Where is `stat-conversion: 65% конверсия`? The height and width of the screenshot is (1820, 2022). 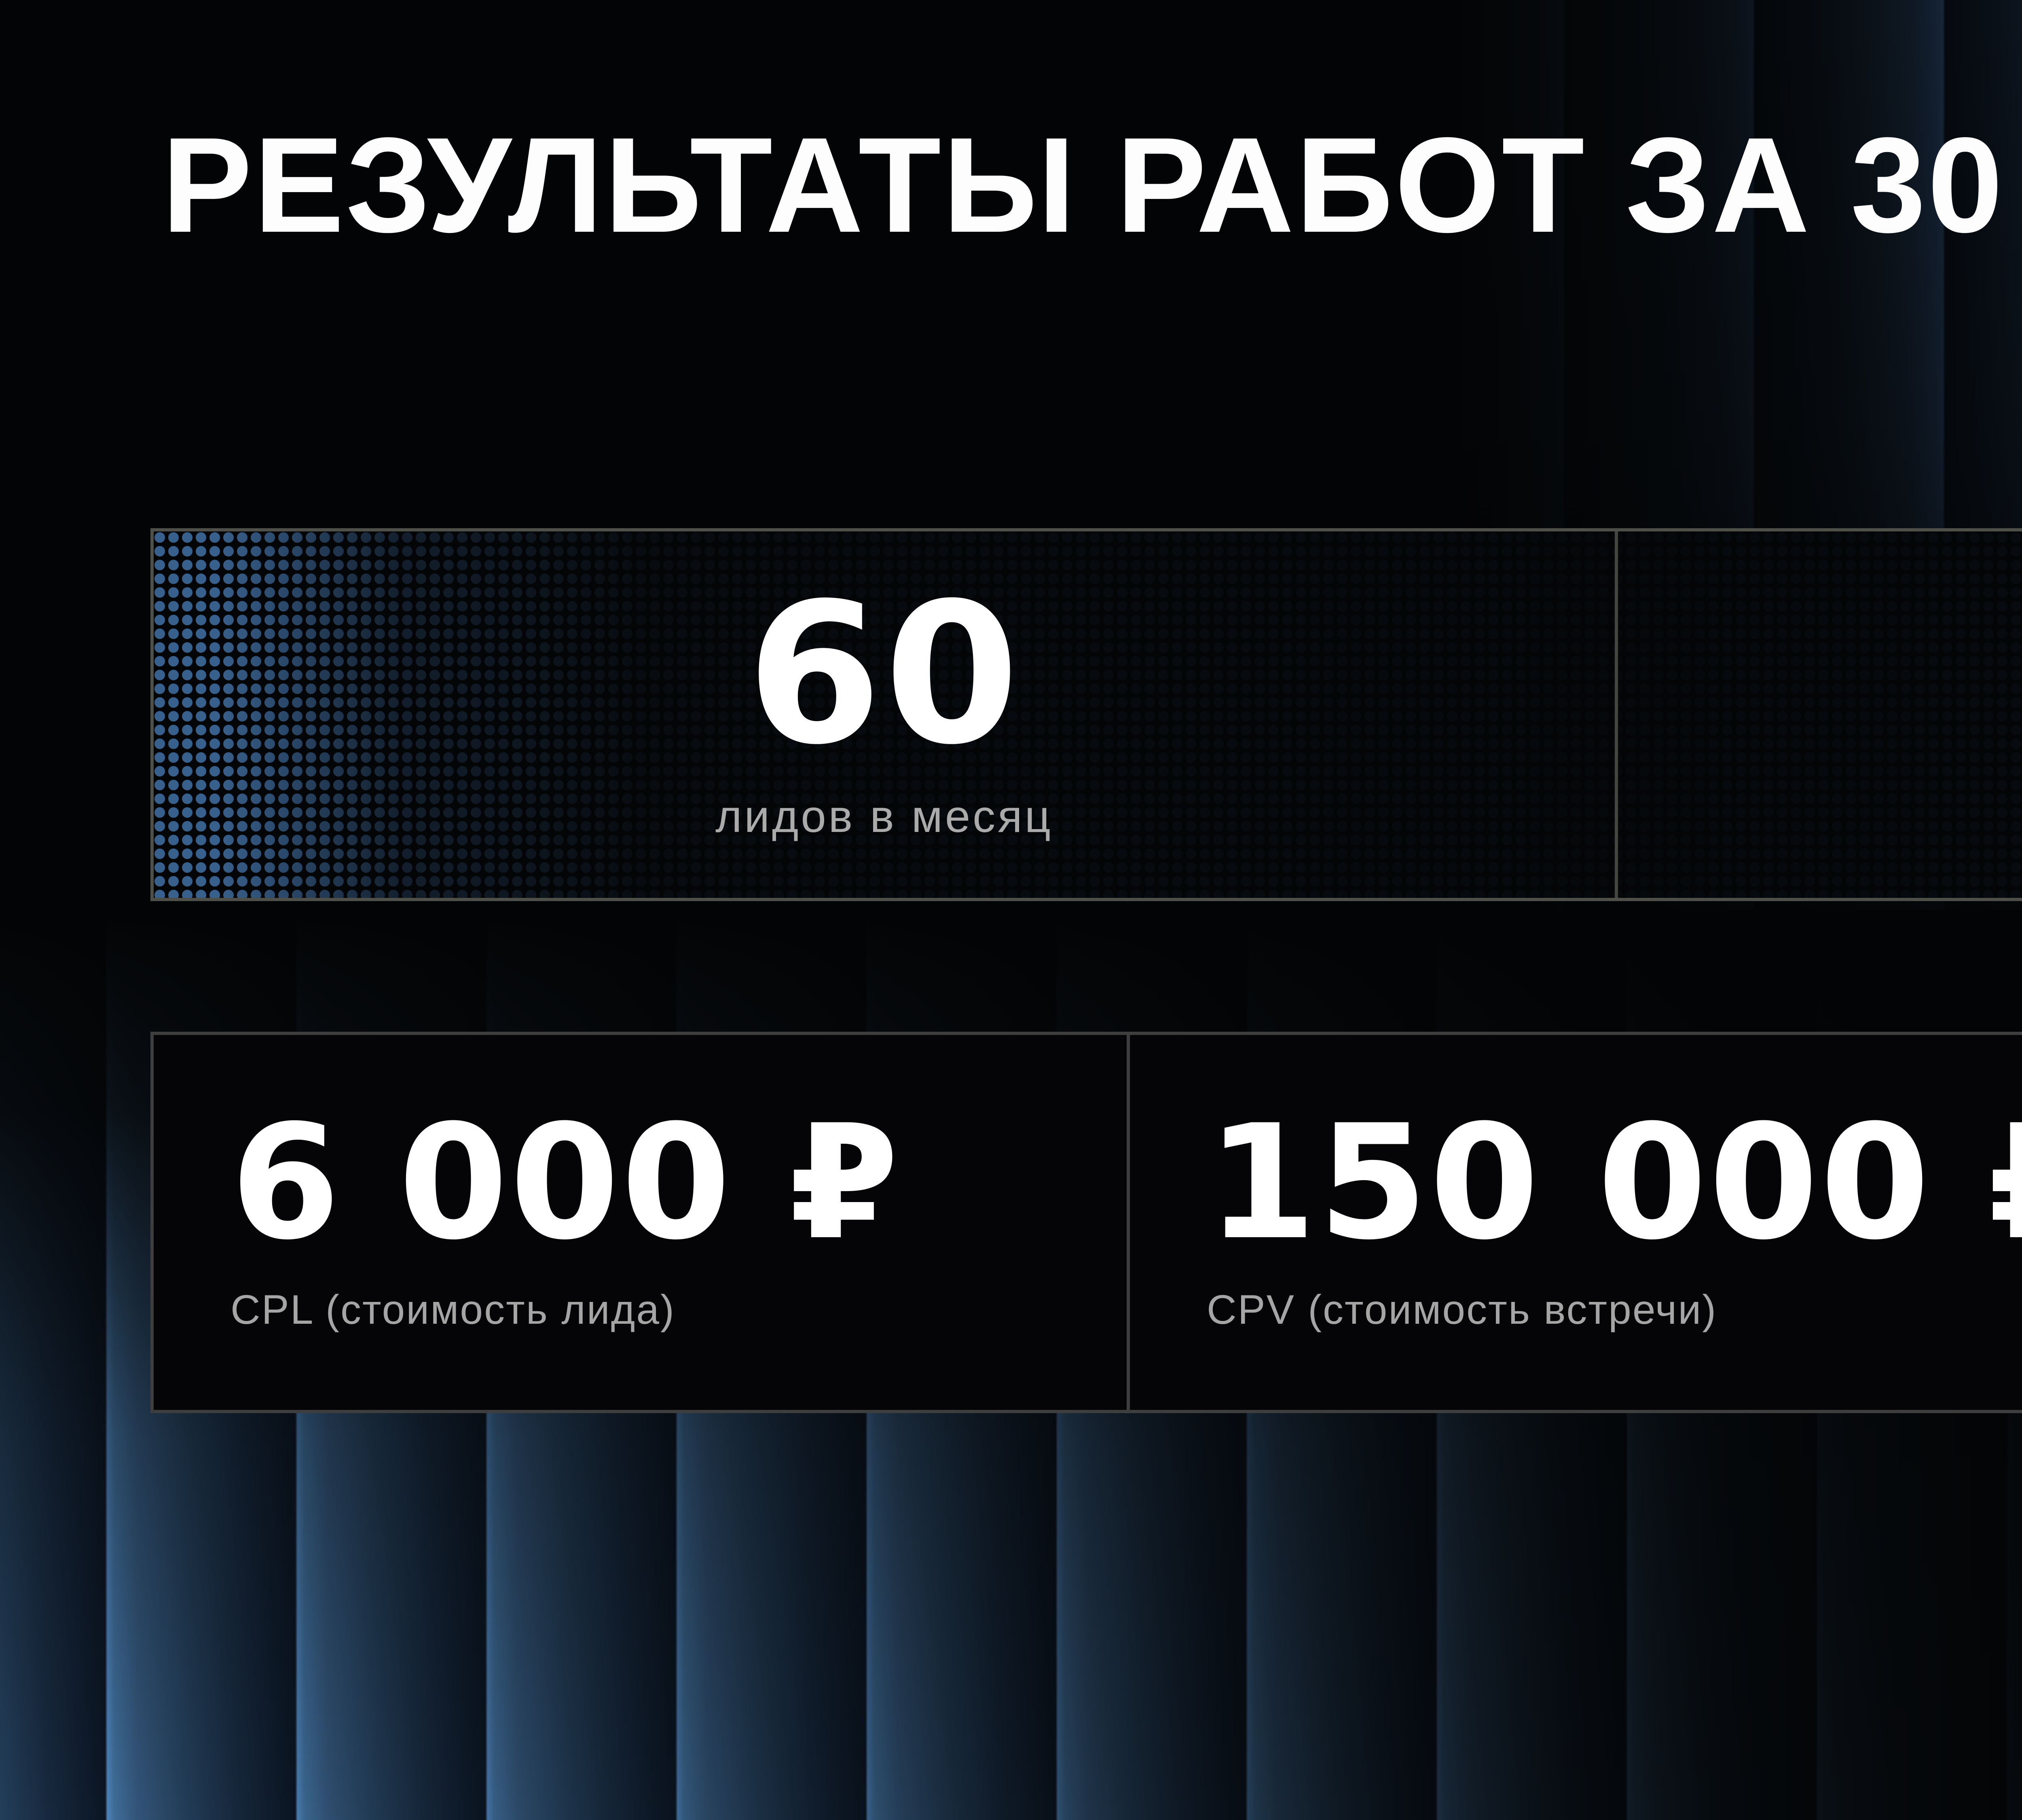 stat-conversion: 65% конверсия is located at coordinates (1818, 714).